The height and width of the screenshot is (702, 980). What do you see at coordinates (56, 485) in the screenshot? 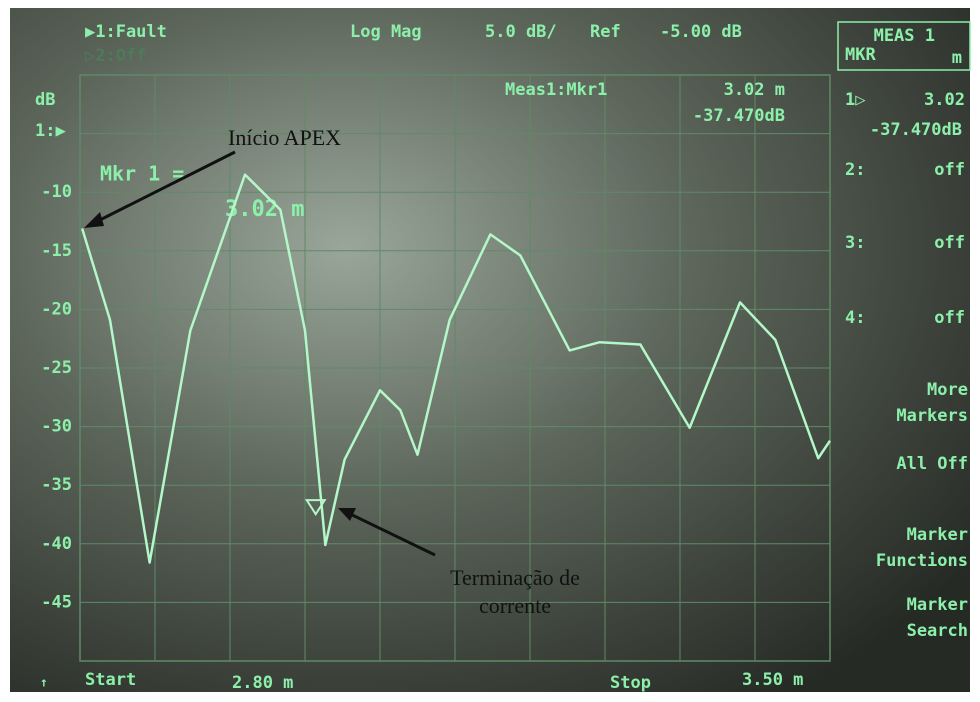
I see `y-tick-label: -35` at bounding box center [56, 485].